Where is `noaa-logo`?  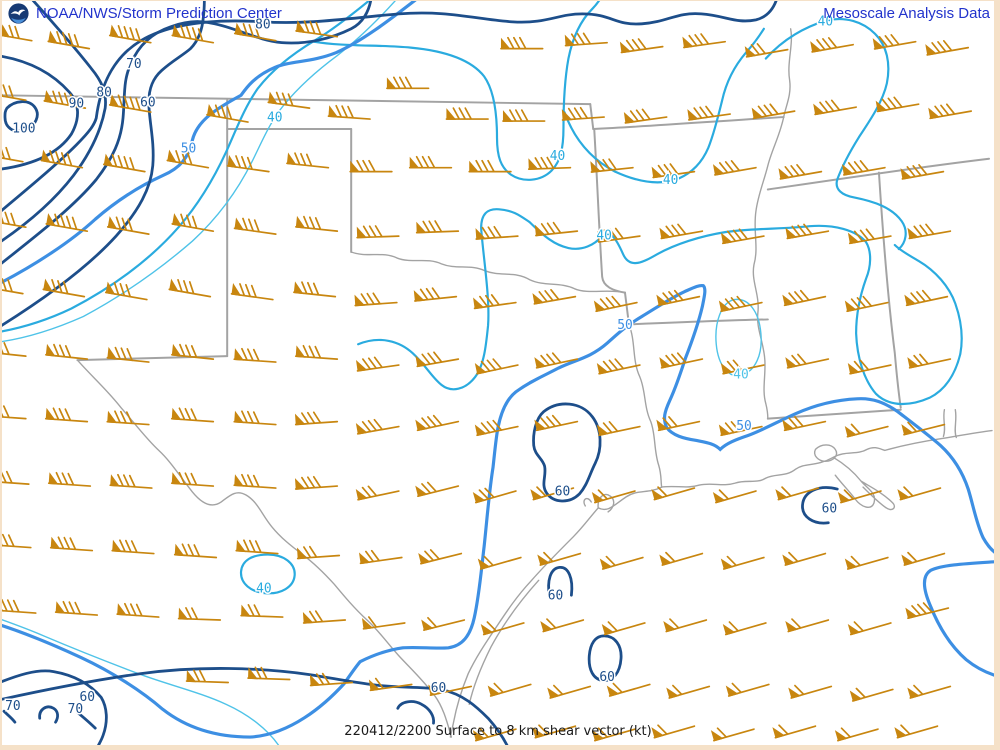 noaa-logo is located at coordinates (18, 13).